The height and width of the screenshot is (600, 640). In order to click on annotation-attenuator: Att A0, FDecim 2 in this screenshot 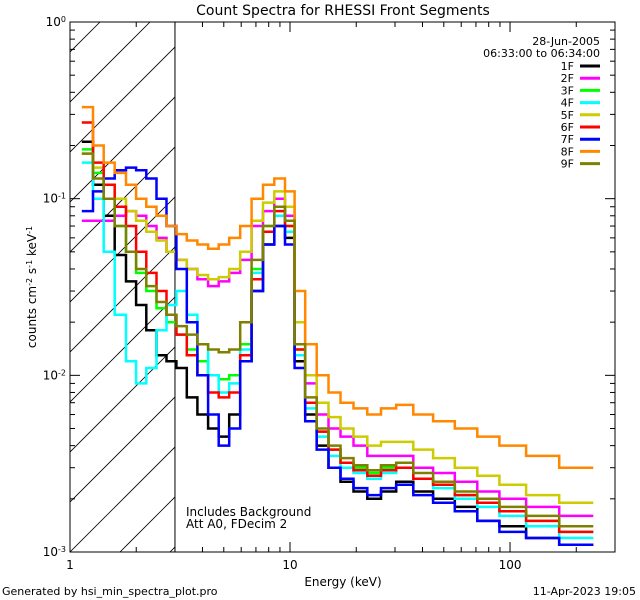, I will do `click(236, 524)`.